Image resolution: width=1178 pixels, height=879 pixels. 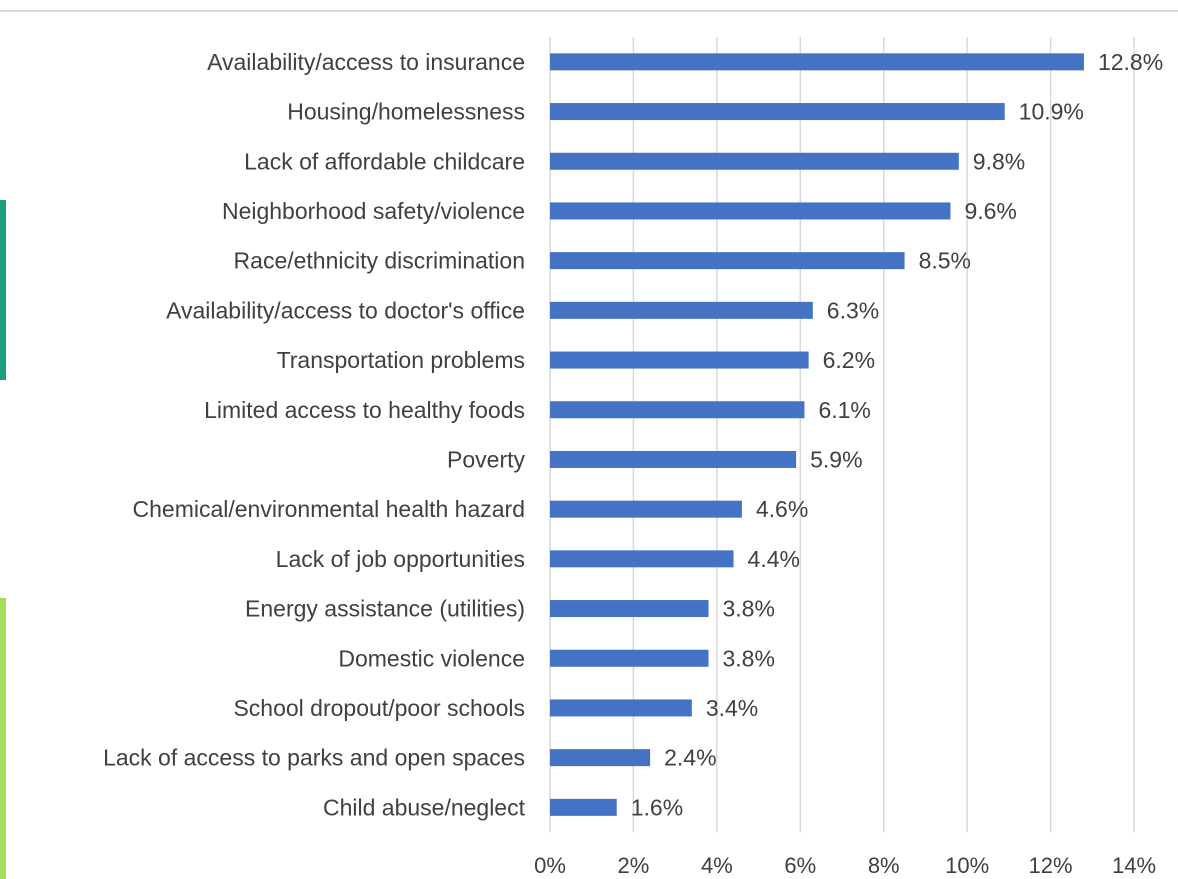 What do you see at coordinates (379, 261) in the screenshot?
I see `category-label: Race/ethnicity discrimination` at bounding box center [379, 261].